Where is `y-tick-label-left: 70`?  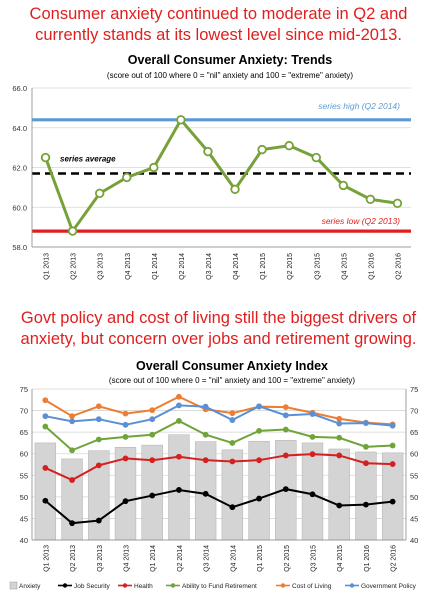 y-tick-label-left: 70 is located at coordinates (24, 411).